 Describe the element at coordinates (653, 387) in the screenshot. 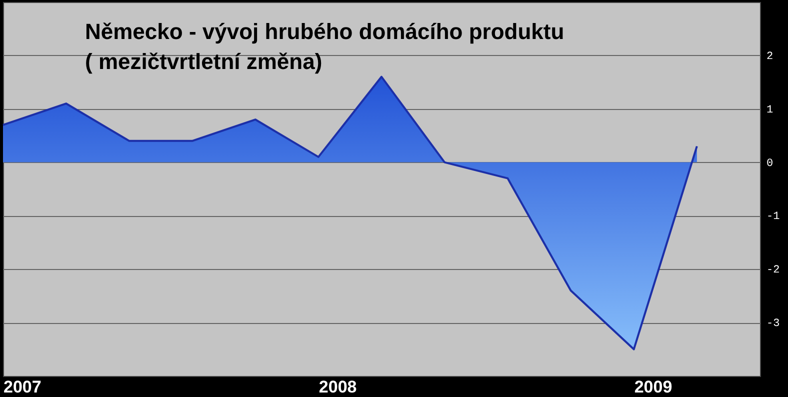

I see `x-tick-label: 2009` at that location.